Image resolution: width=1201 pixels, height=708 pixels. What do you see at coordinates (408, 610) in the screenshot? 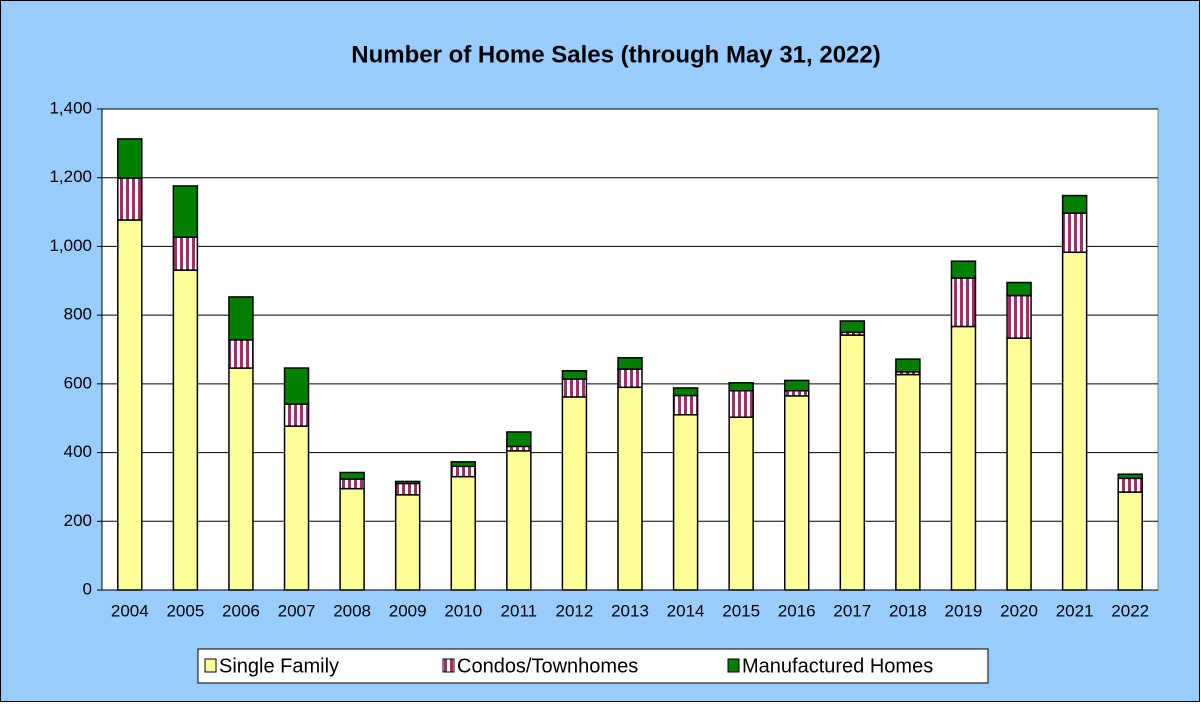
I see `x-tick-label: 2009` at bounding box center [408, 610].